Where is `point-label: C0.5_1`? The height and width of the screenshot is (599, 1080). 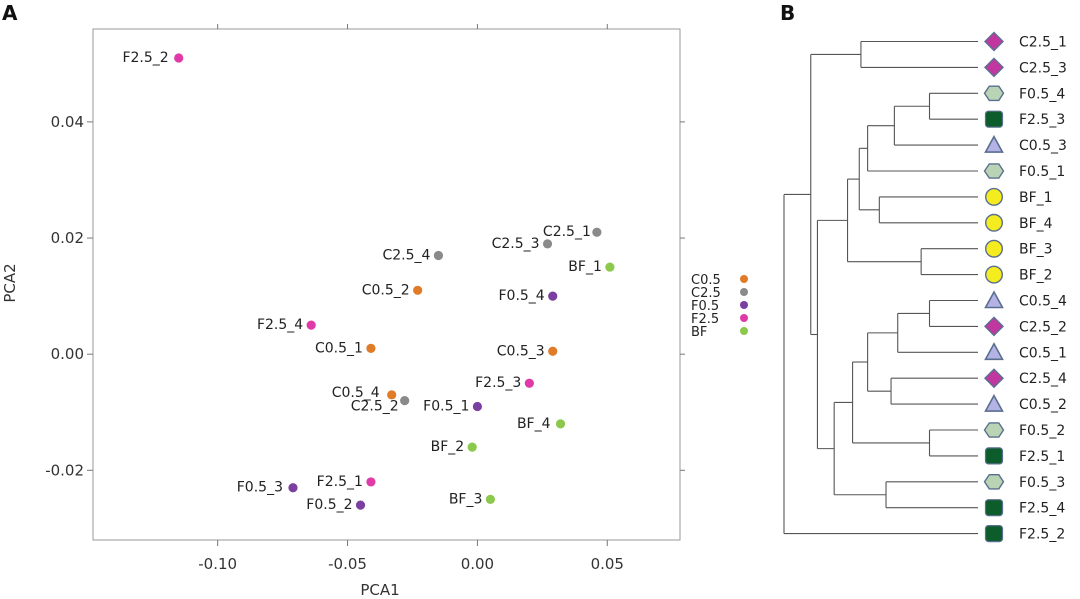 point-label: C0.5_1 is located at coordinates (339, 348).